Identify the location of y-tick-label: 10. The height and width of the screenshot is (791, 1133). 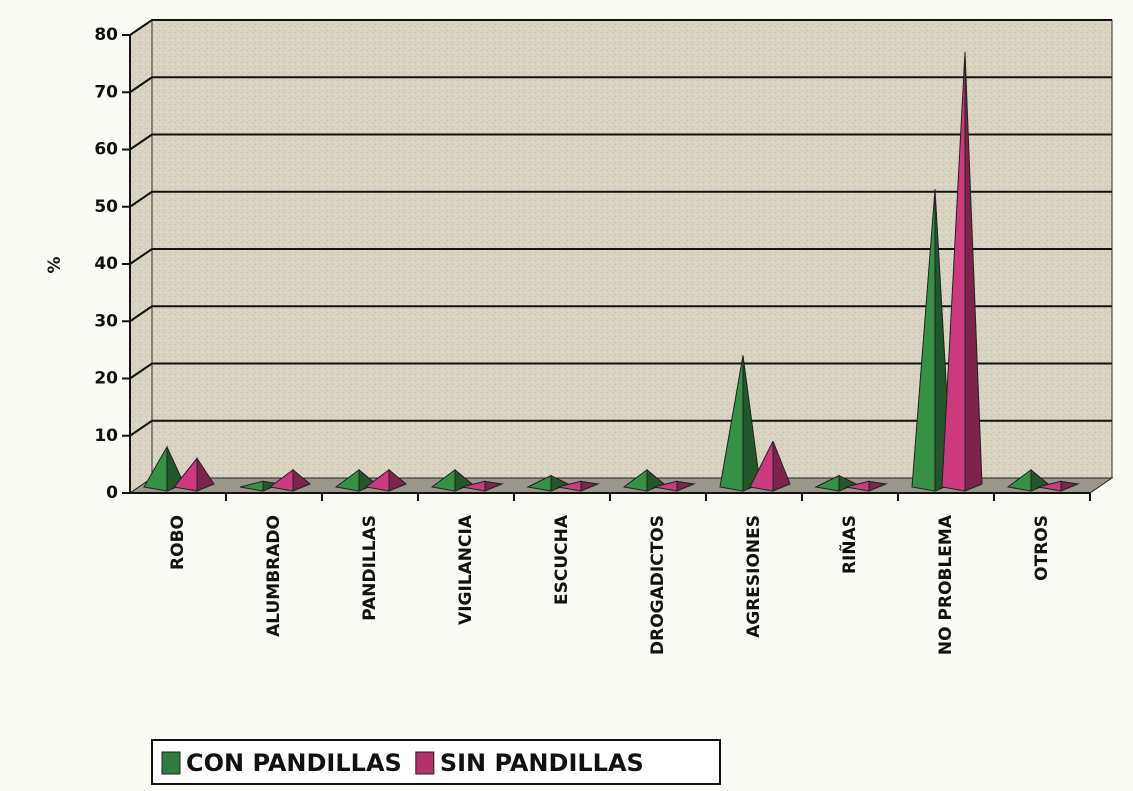
(106, 436).